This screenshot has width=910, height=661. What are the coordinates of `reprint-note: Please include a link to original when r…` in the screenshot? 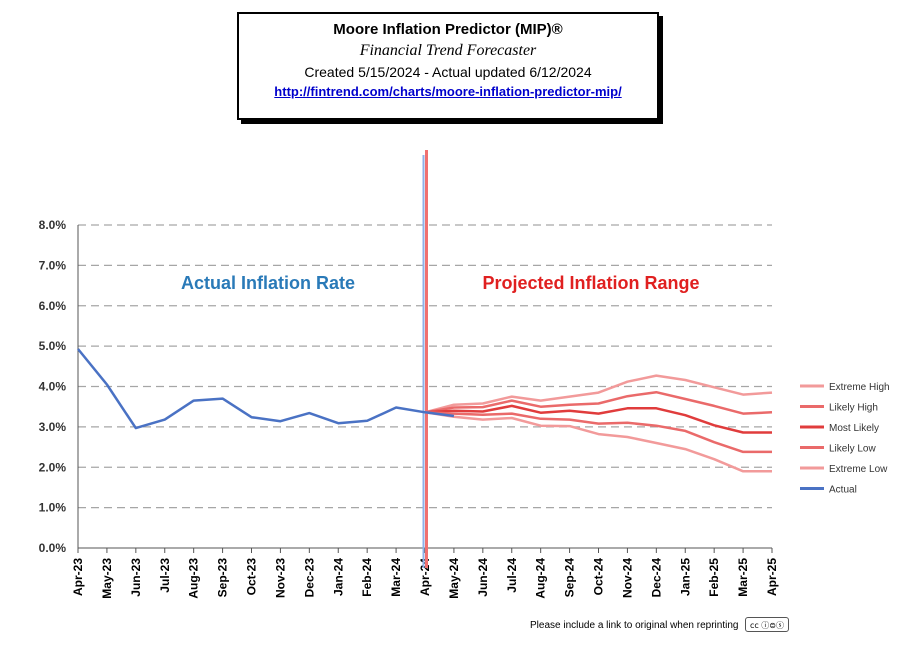 It's located at (634, 625).